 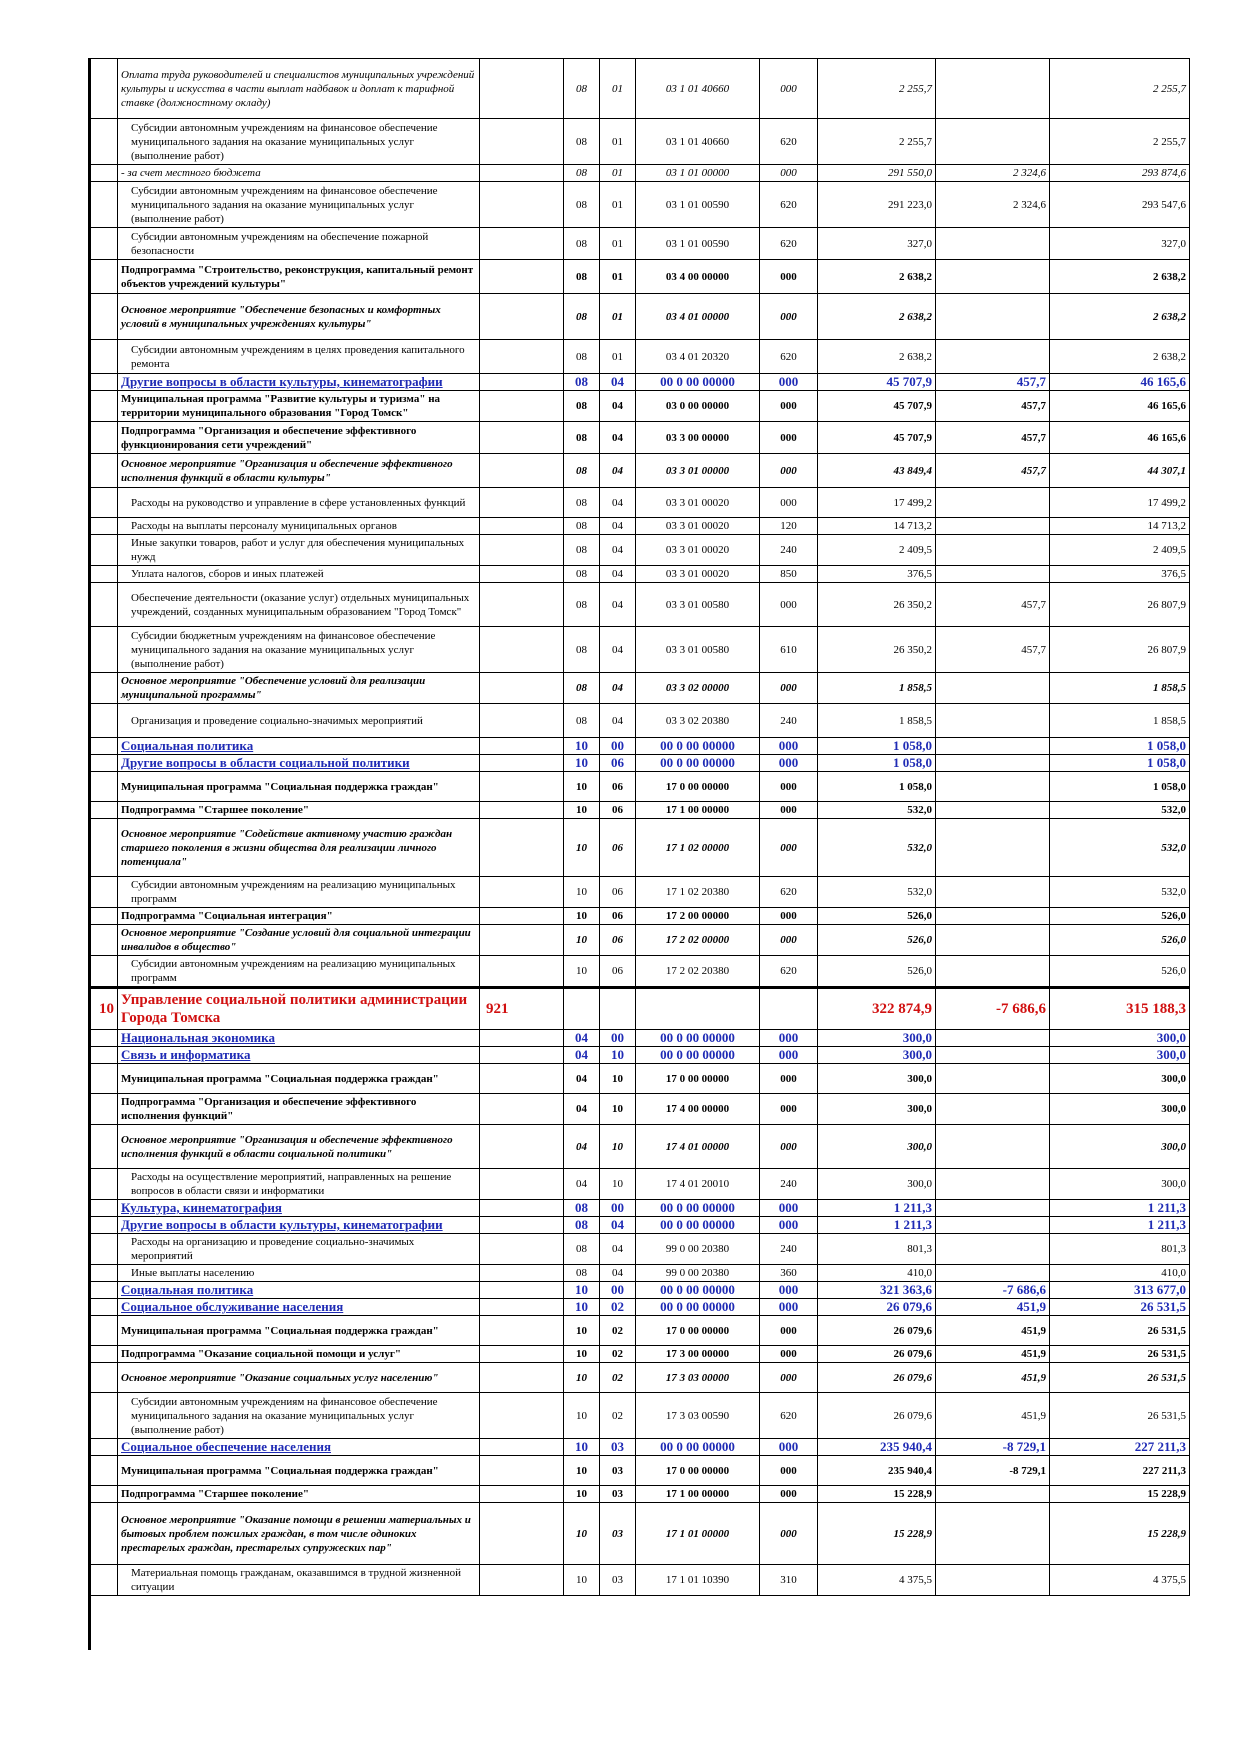 I want to click on approved-amount-cell: 4 375,5, so click(x=876, y=1580).